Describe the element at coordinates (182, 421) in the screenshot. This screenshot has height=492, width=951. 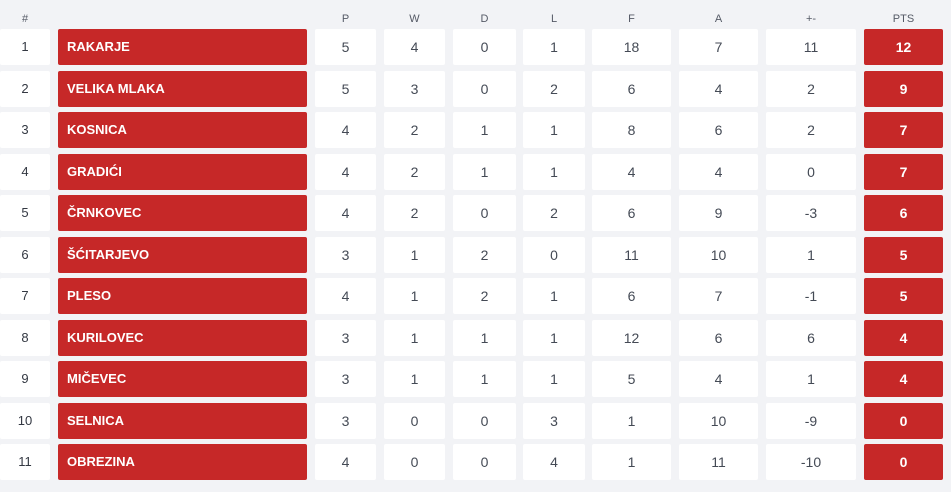
I see `team-name: SELNICA` at that location.